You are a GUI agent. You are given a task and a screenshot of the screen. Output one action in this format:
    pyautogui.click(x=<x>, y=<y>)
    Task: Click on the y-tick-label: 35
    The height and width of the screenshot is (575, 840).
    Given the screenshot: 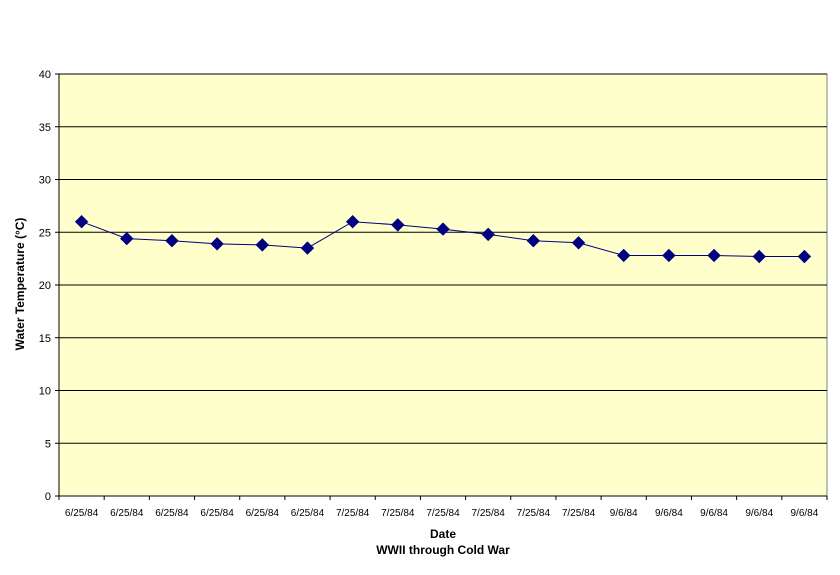 What is the action you would take?
    pyautogui.click(x=45, y=128)
    